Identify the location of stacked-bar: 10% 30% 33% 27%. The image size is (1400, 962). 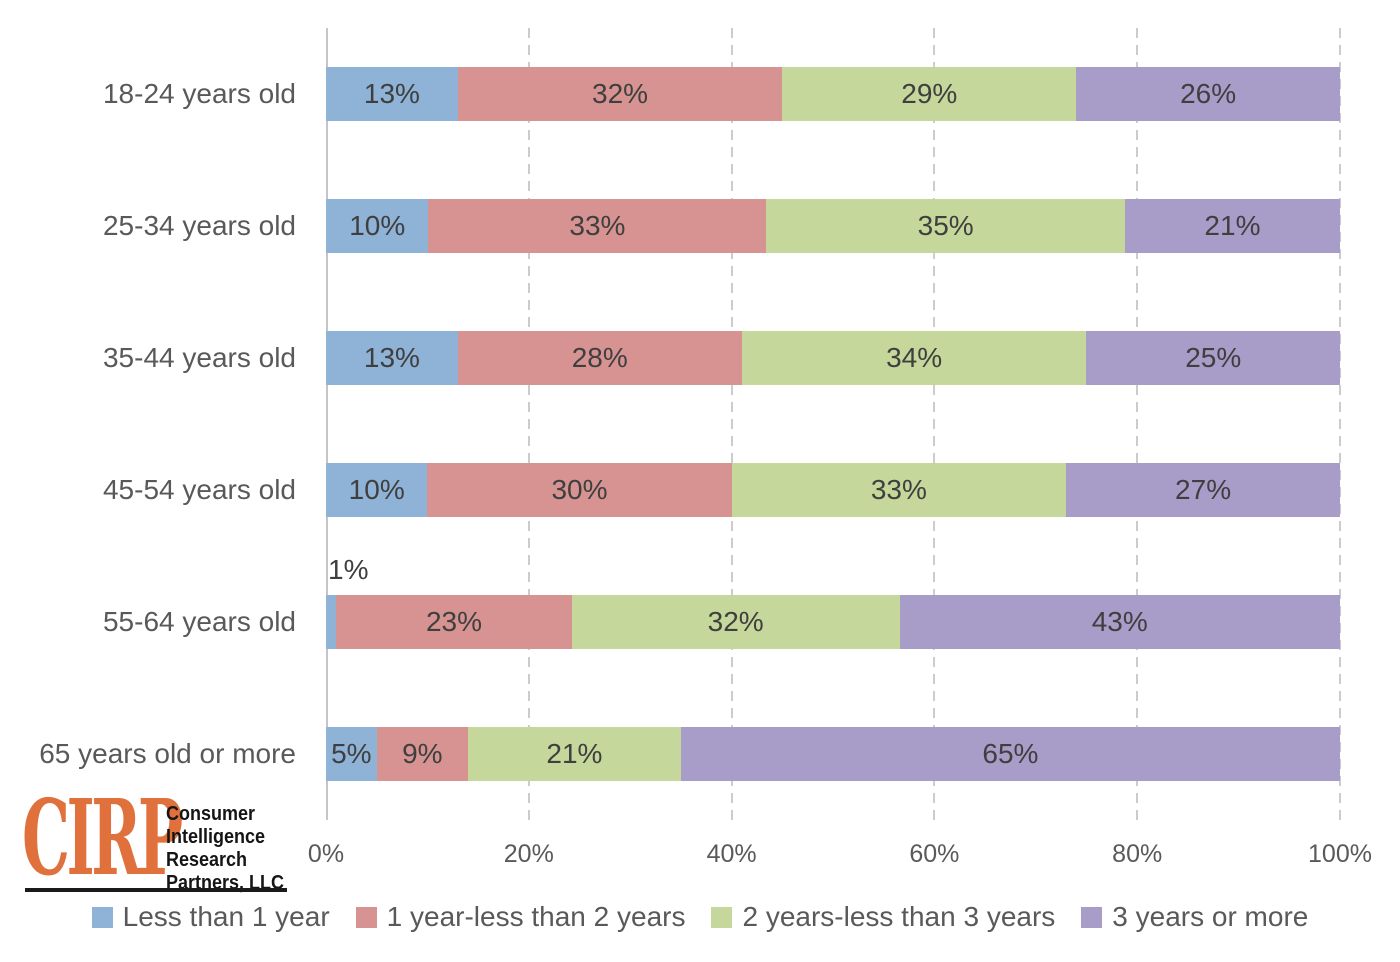
(833, 490).